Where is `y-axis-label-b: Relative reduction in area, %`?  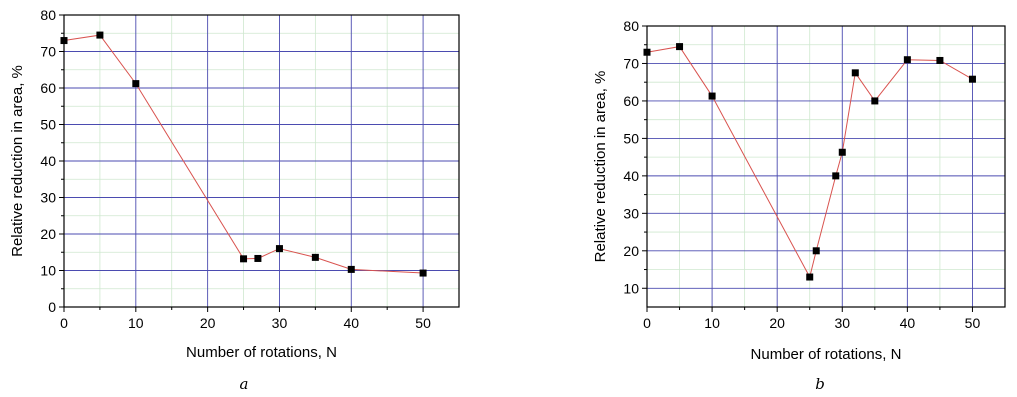 y-axis-label-b: Relative reduction in area, % is located at coordinates (600, 167).